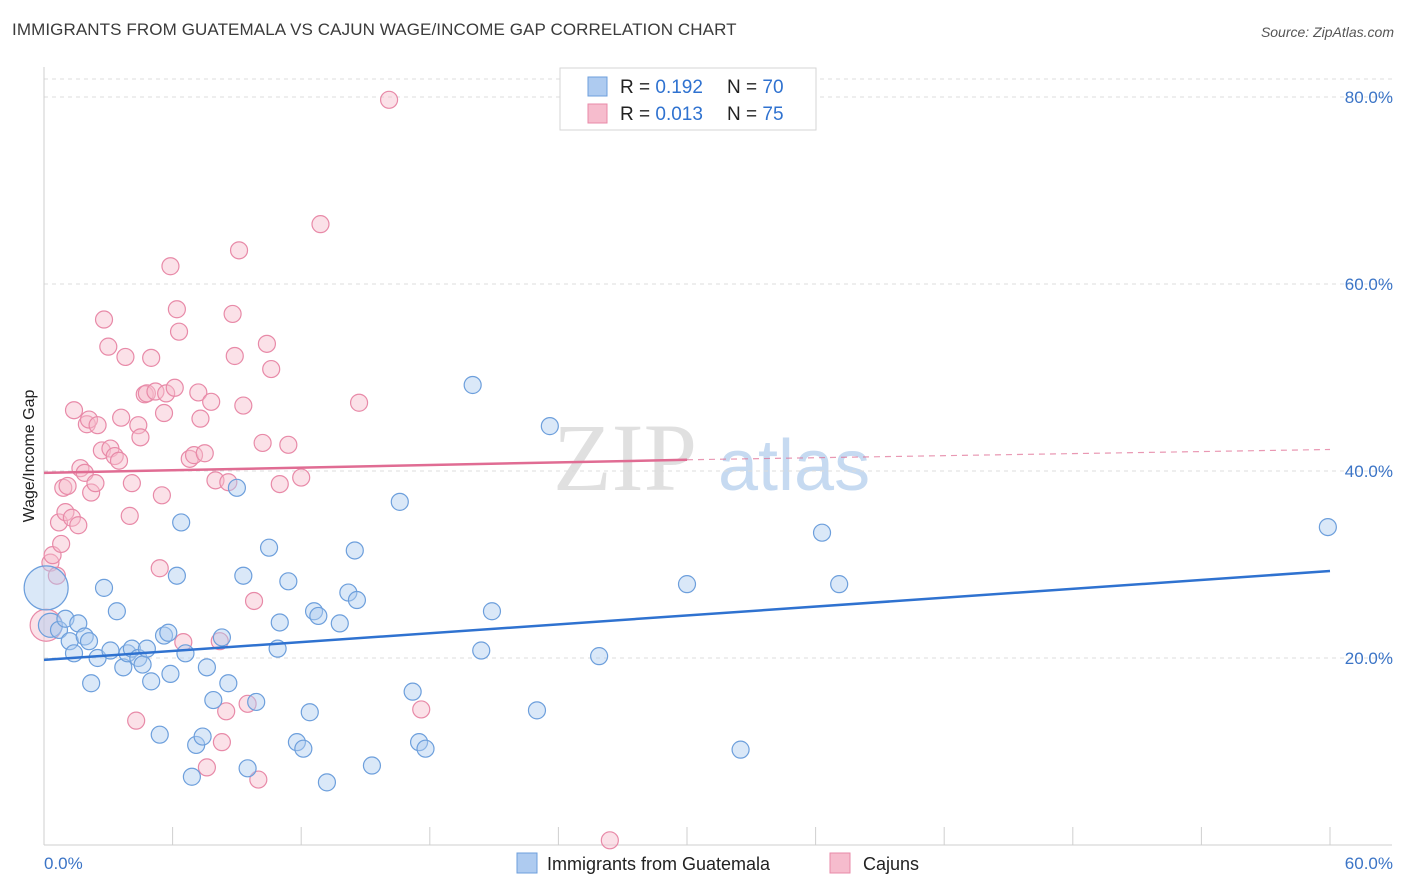 This screenshot has width=1406, height=892. I want to click on legend-bottom-label-cajuns: Cajuns, so click(891, 864).